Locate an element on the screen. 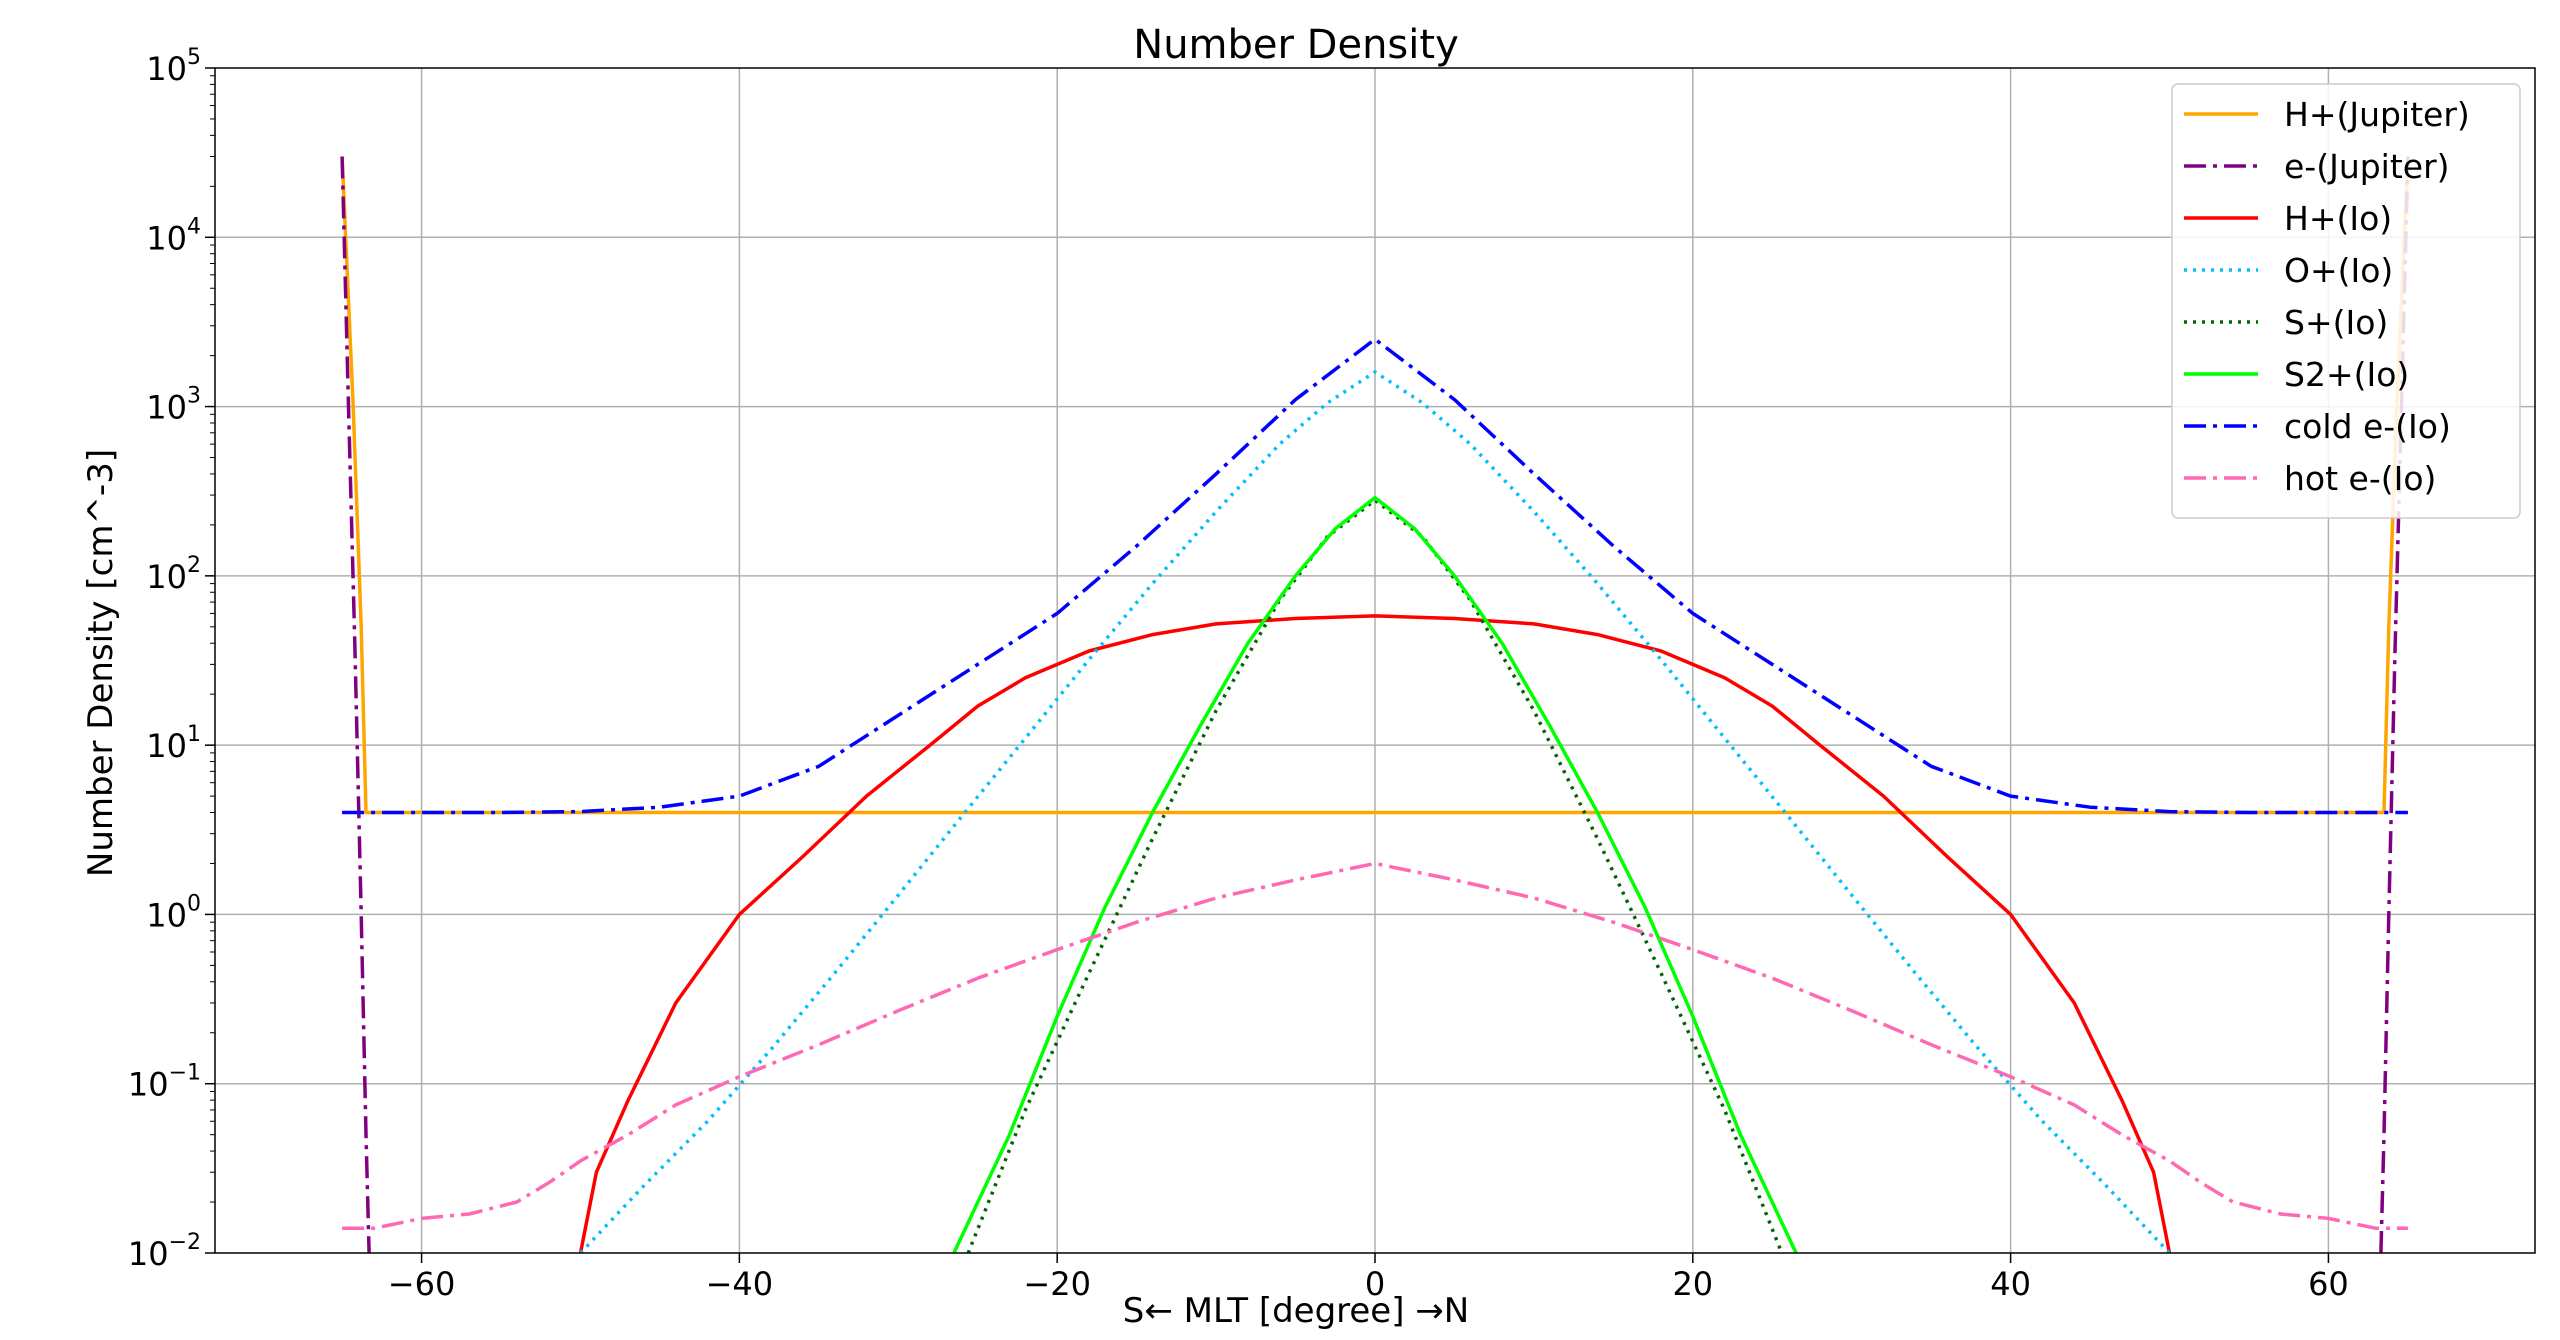 The width and height of the screenshot is (2560, 1340). x-tick-label: −60 is located at coordinates (422, 1284).